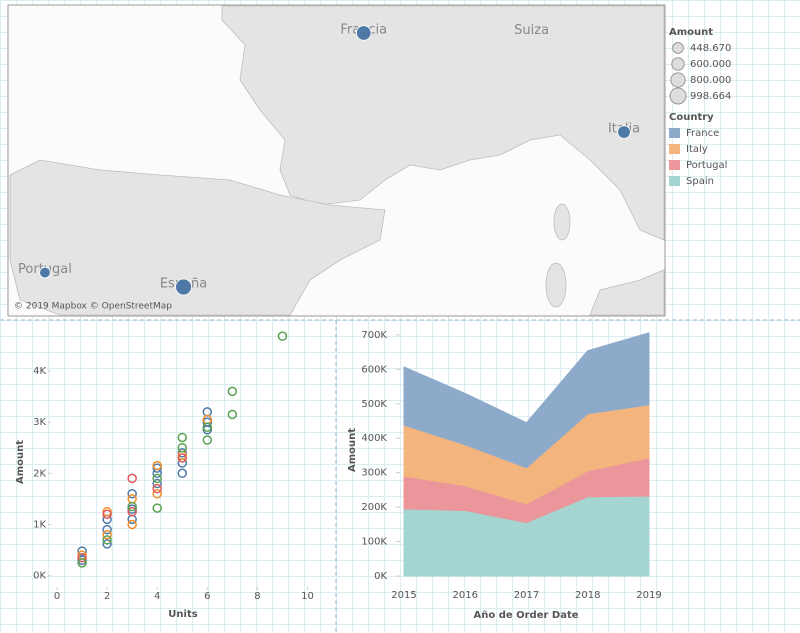  I want to click on legend-title: Country, so click(691, 117).